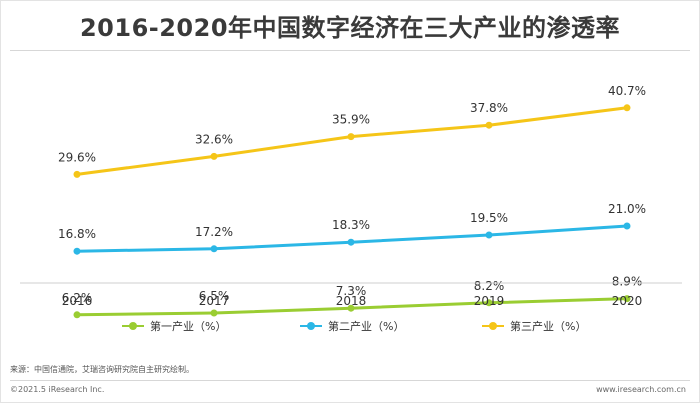 Image resolution: width=700 pixels, height=403 pixels. I want to click on legend: 第一产业（%） 第二产业（%） 第三产业（%）, so click(350, 326).